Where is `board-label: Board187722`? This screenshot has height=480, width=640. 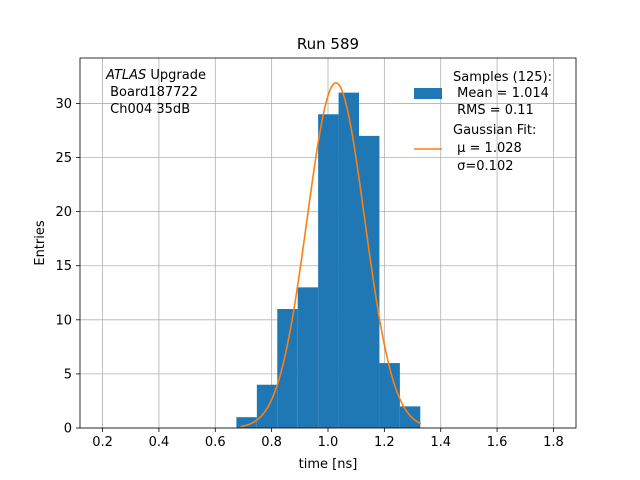
board-label: Board187722 is located at coordinates (152, 92).